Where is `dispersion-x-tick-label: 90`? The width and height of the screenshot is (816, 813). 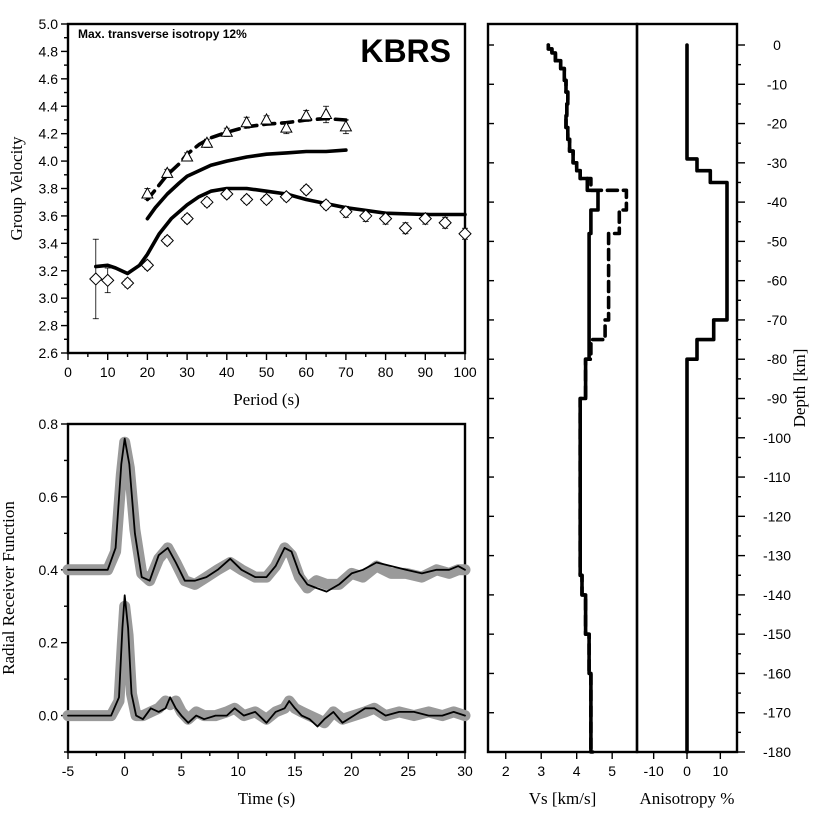 dispersion-x-tick-label: 90 is located at coordinates (426, 372).